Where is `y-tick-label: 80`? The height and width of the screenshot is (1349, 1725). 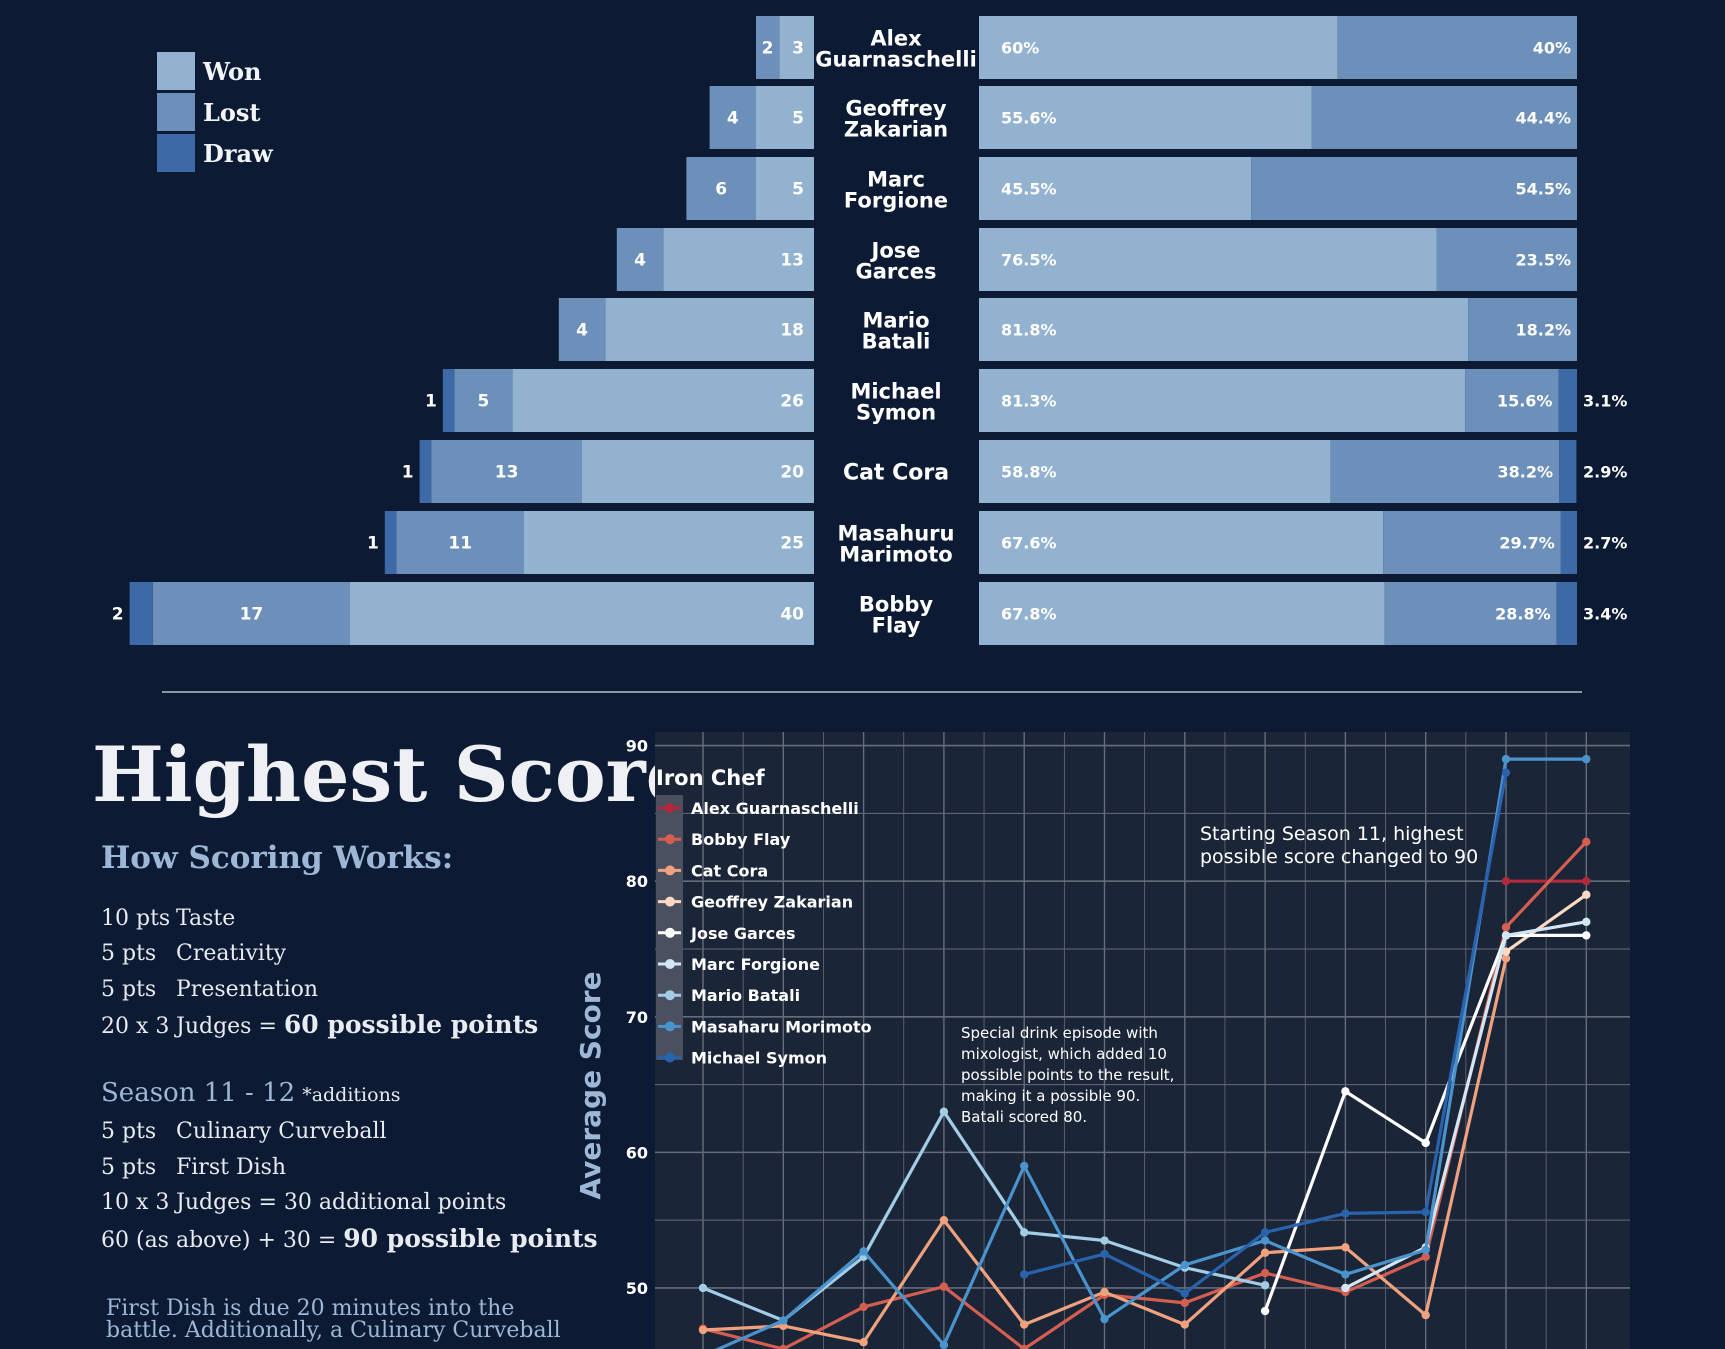 y-tick-label: 80 is located at coordinates (637, 881).